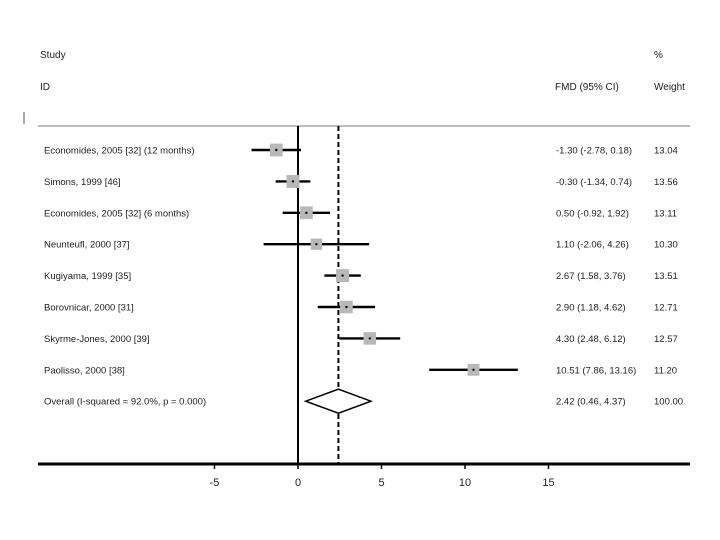 Image resolution: width=720 pixels, height=540 pixels. What do you see at coordinates (465, 483) in the screenshot?
I see `x-tick-label: 10` at bounding box center [465, 483].